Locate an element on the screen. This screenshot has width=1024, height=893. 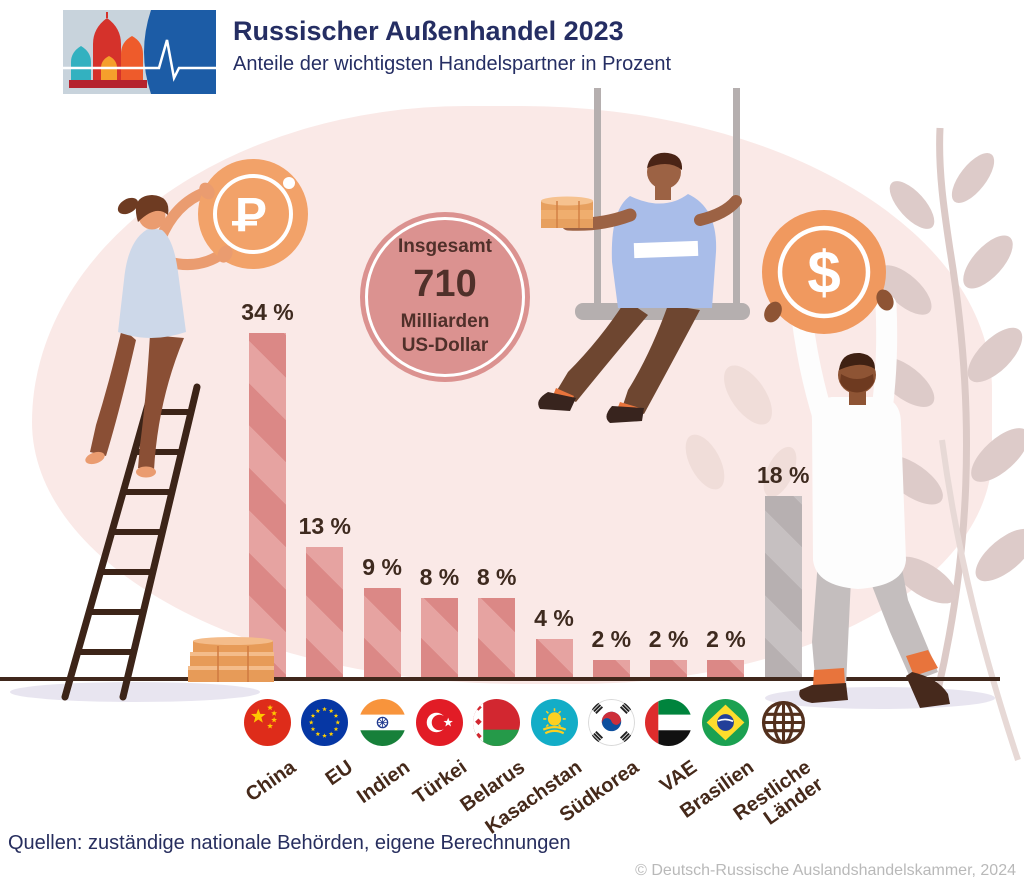
bar-kasachstan is located at coordinates (554, 659).